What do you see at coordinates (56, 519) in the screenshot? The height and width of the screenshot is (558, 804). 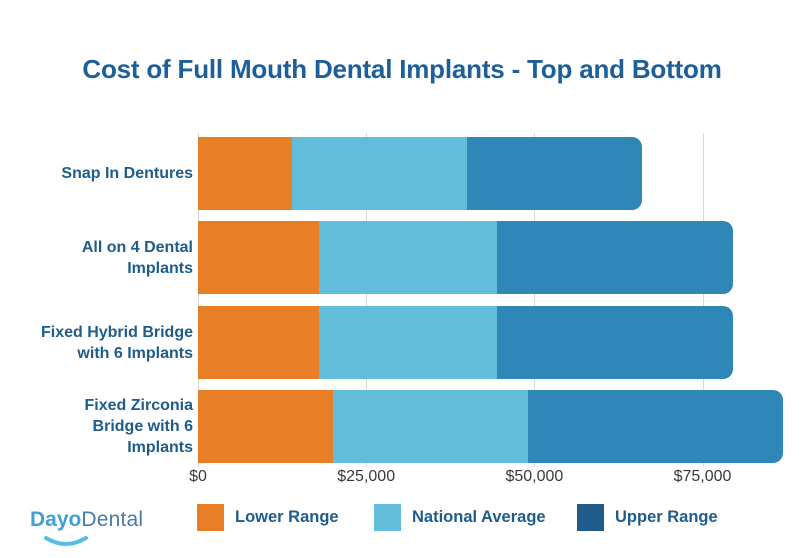 I see `logo-brand-first: Dayo` at bounding box center [56, 519].